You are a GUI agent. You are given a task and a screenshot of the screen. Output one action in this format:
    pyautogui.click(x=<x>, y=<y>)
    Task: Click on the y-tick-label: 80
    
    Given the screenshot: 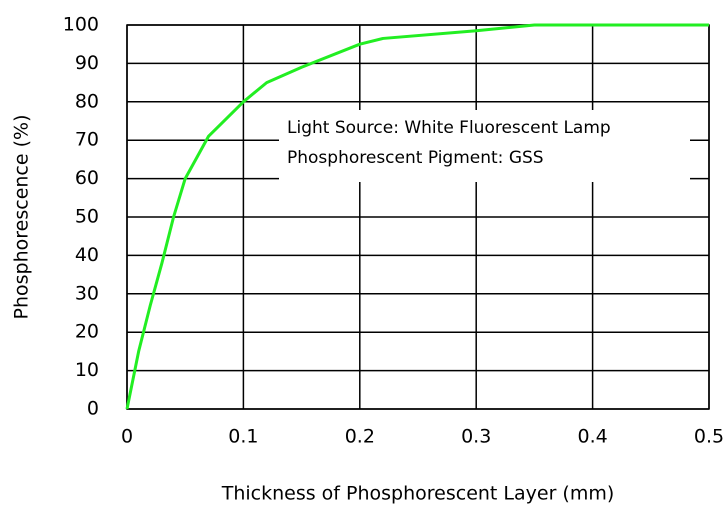 What is the action you would take?
    pyautogui.click(x=87, y=101)
    